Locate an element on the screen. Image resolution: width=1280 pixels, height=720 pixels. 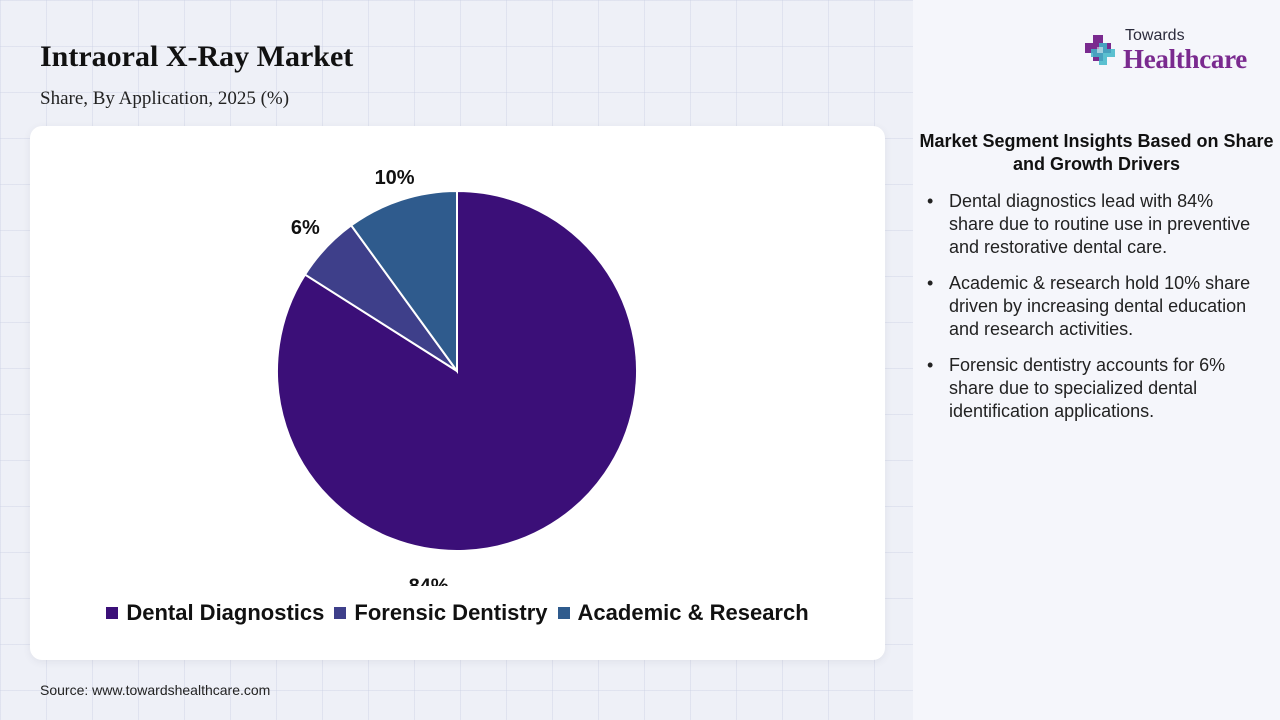
chart-subtitle: Share, By Application, 2025 (%) is located at coordinates (165, 98).